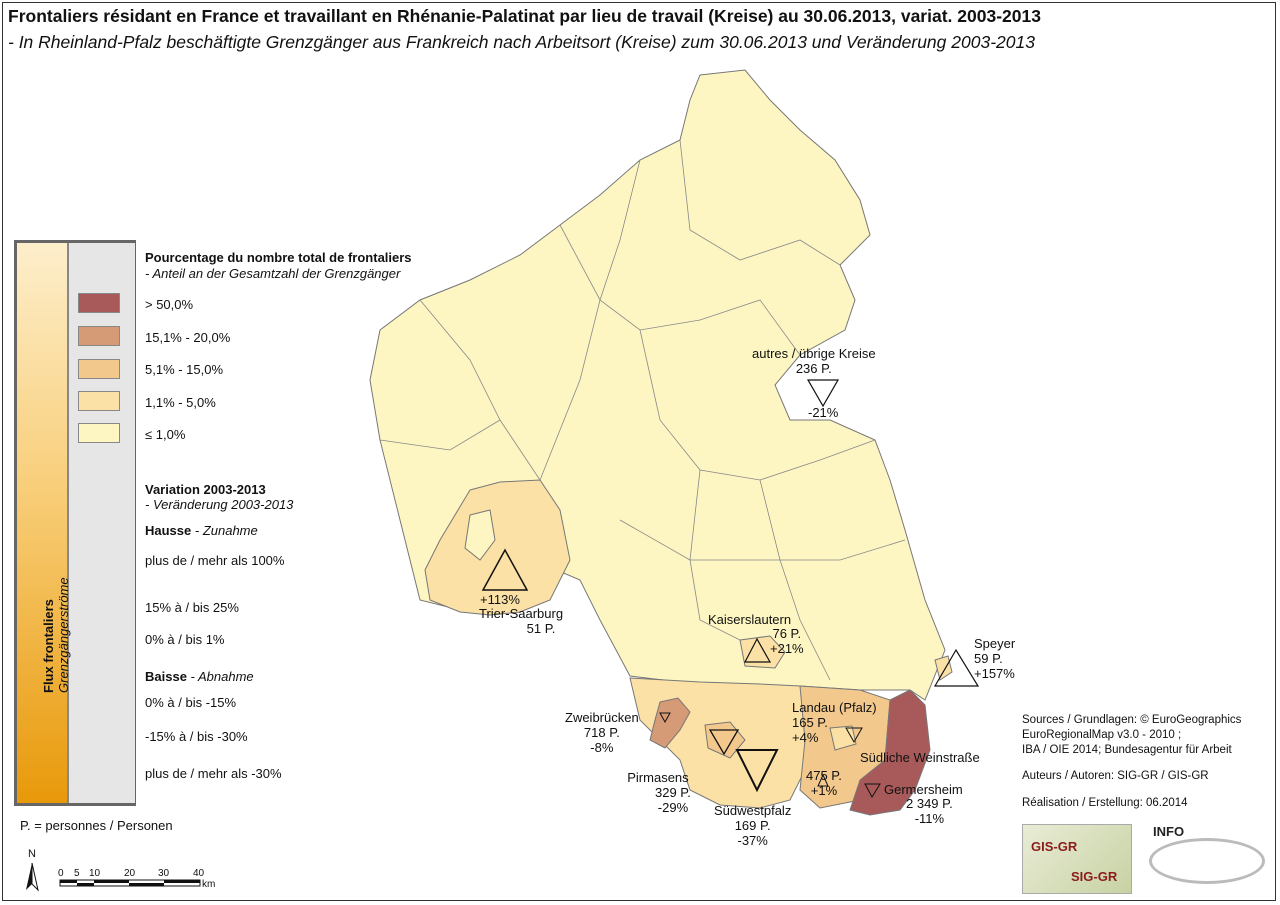 The width and height of the screenshot is (1280, 905). I want to click on triangle-up-kaiserslautern, so click(758, 650).